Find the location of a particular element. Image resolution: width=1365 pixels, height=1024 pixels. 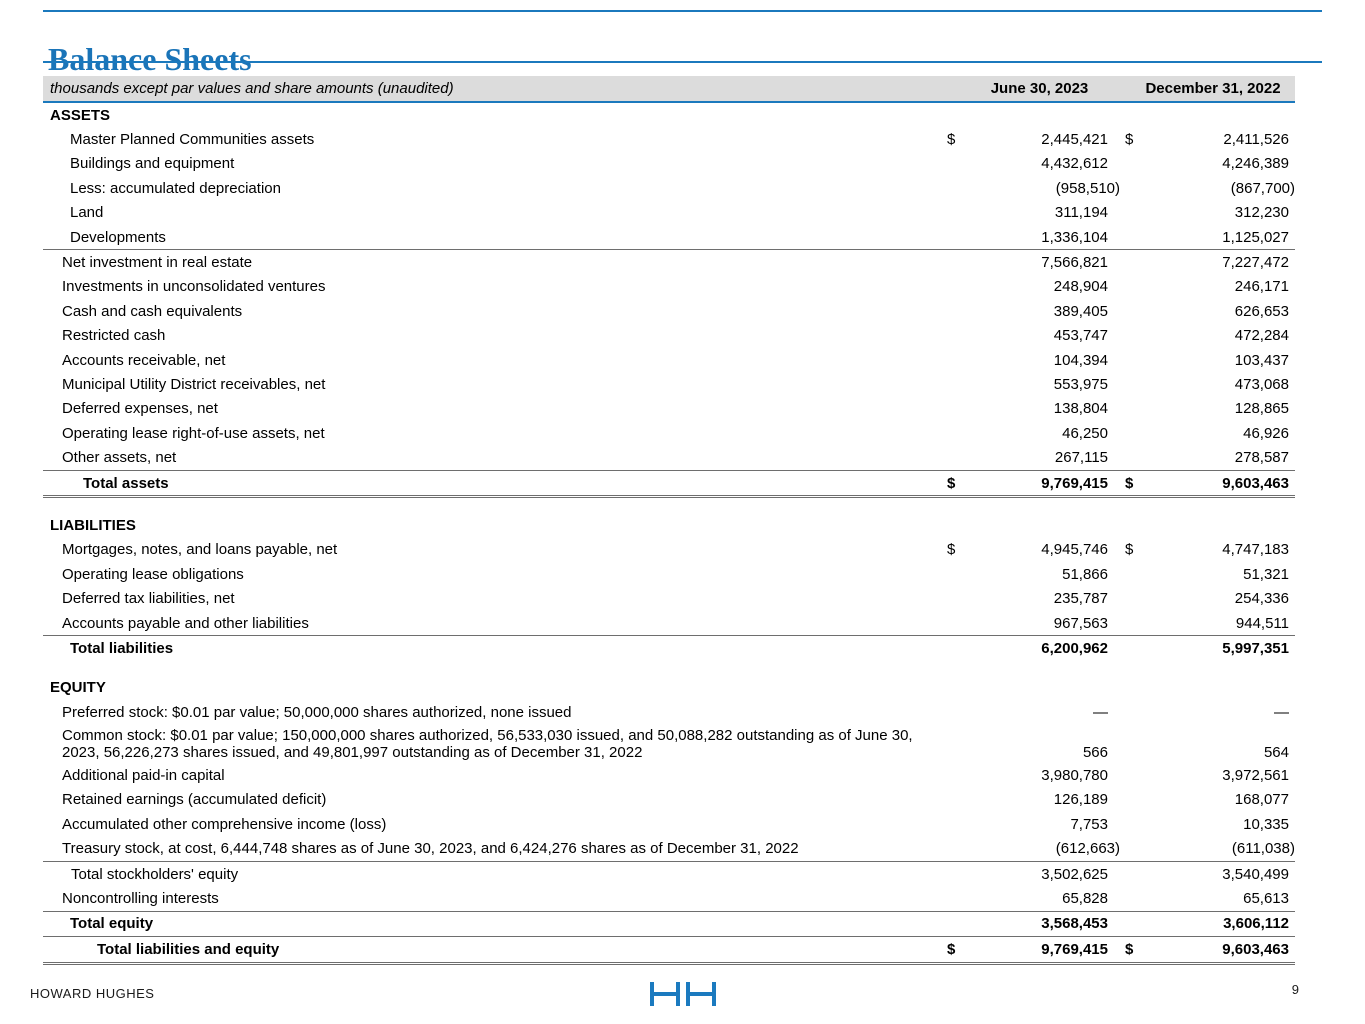

value-june-30-2023: 389,405 is located at coordinates (1080, 311).